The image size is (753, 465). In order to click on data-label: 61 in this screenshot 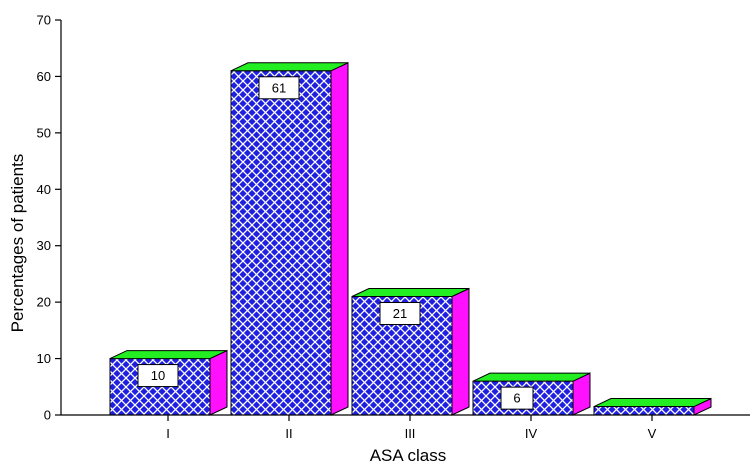, I will do `click(279, 88)`.